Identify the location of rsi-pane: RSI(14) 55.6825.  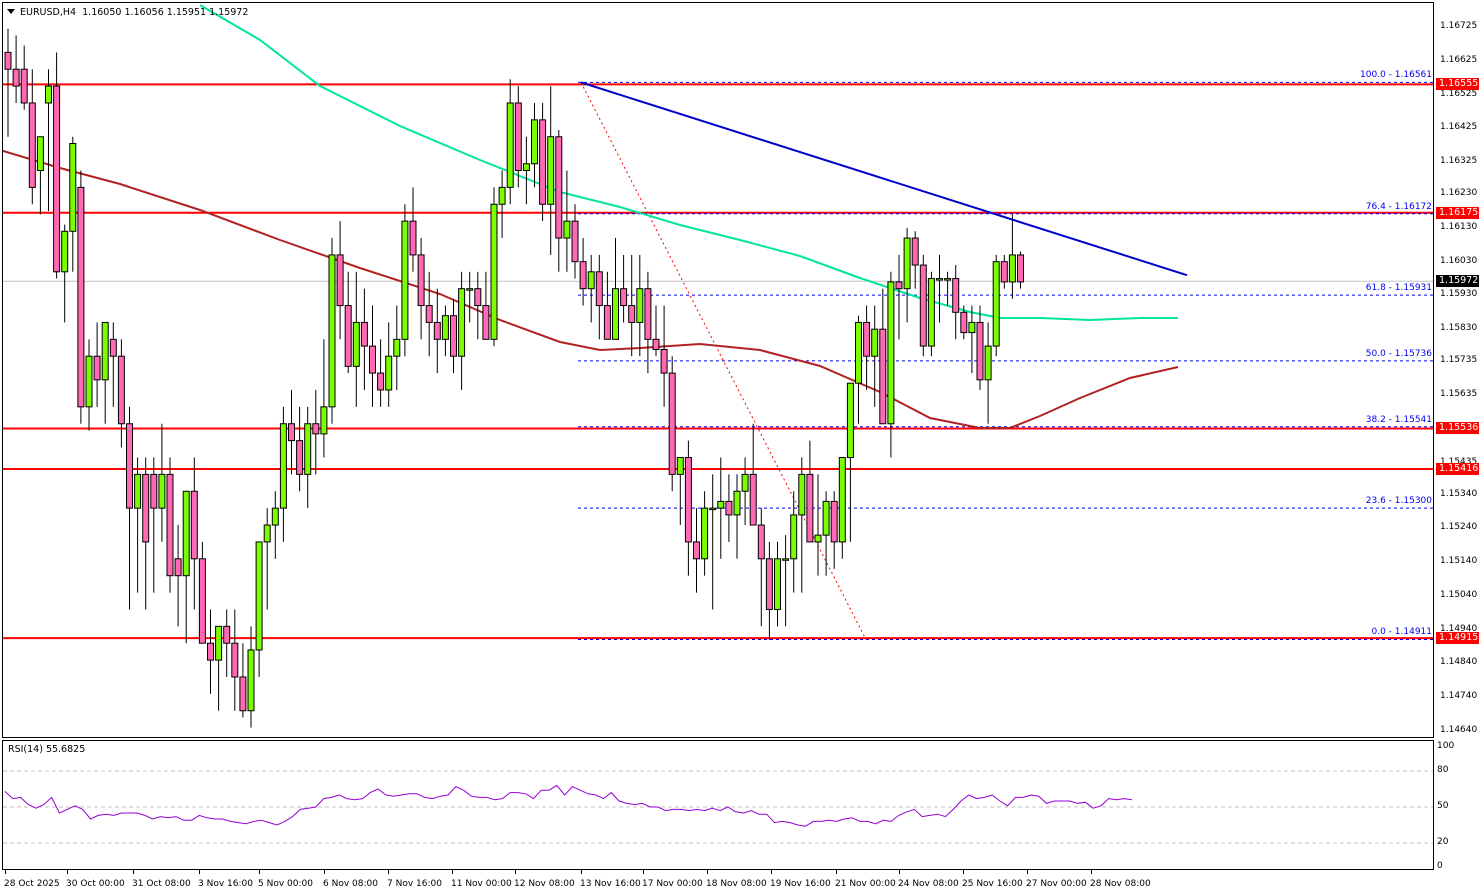
(718, 805).